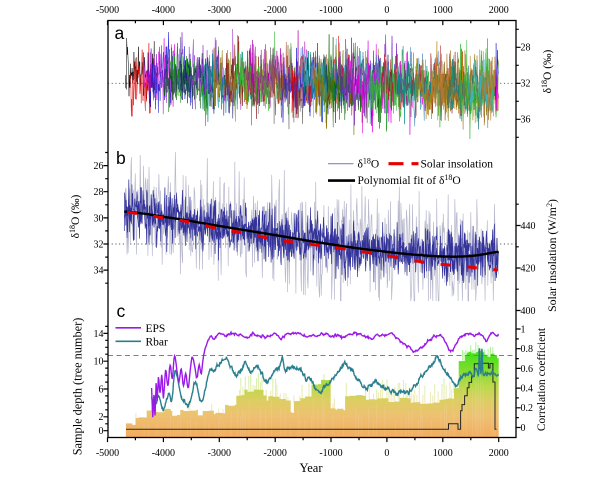  What do you see at coordinates (528, 268) in the screenshot?
I see `svg-text: 420` at bounding box center [528, 268].